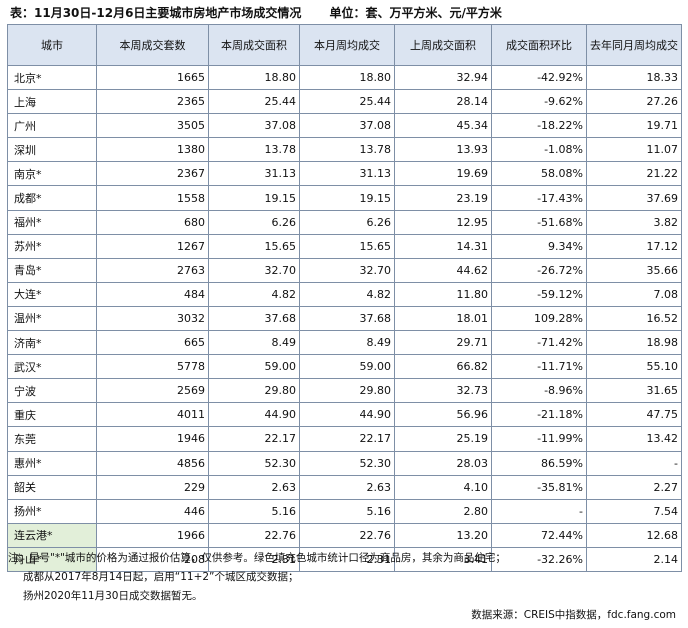 This screenshot has height=628, width=688. Describe the element at coordinates (344, 439) in the screenshot. I see `table-row: 东莞 1946 22.17 22.17 25.19 -11.99% 13.42` at that location.